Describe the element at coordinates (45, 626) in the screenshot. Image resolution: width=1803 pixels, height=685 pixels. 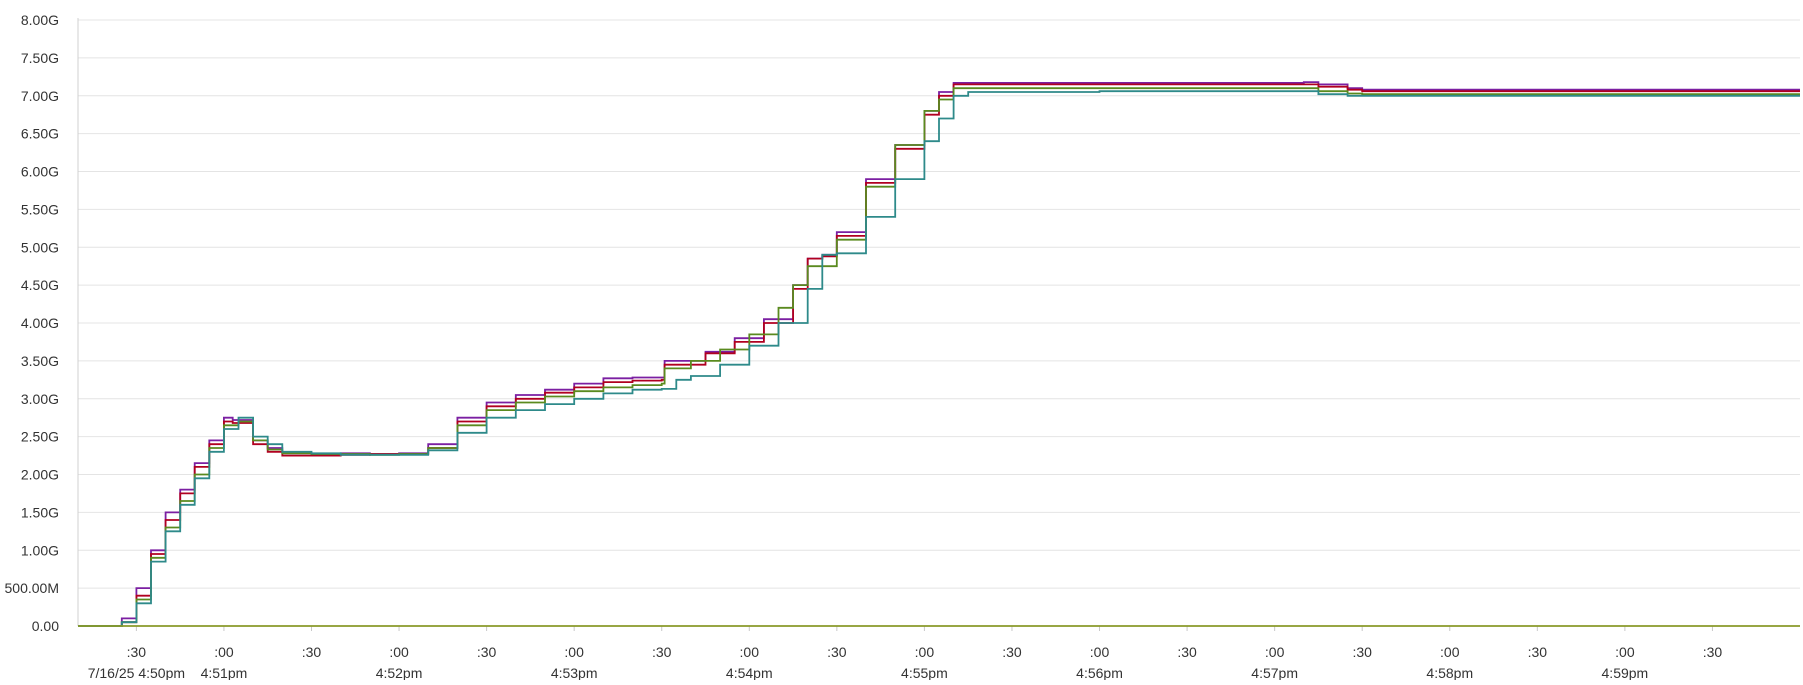
I see `y-tick-label: 0.00` at that location.